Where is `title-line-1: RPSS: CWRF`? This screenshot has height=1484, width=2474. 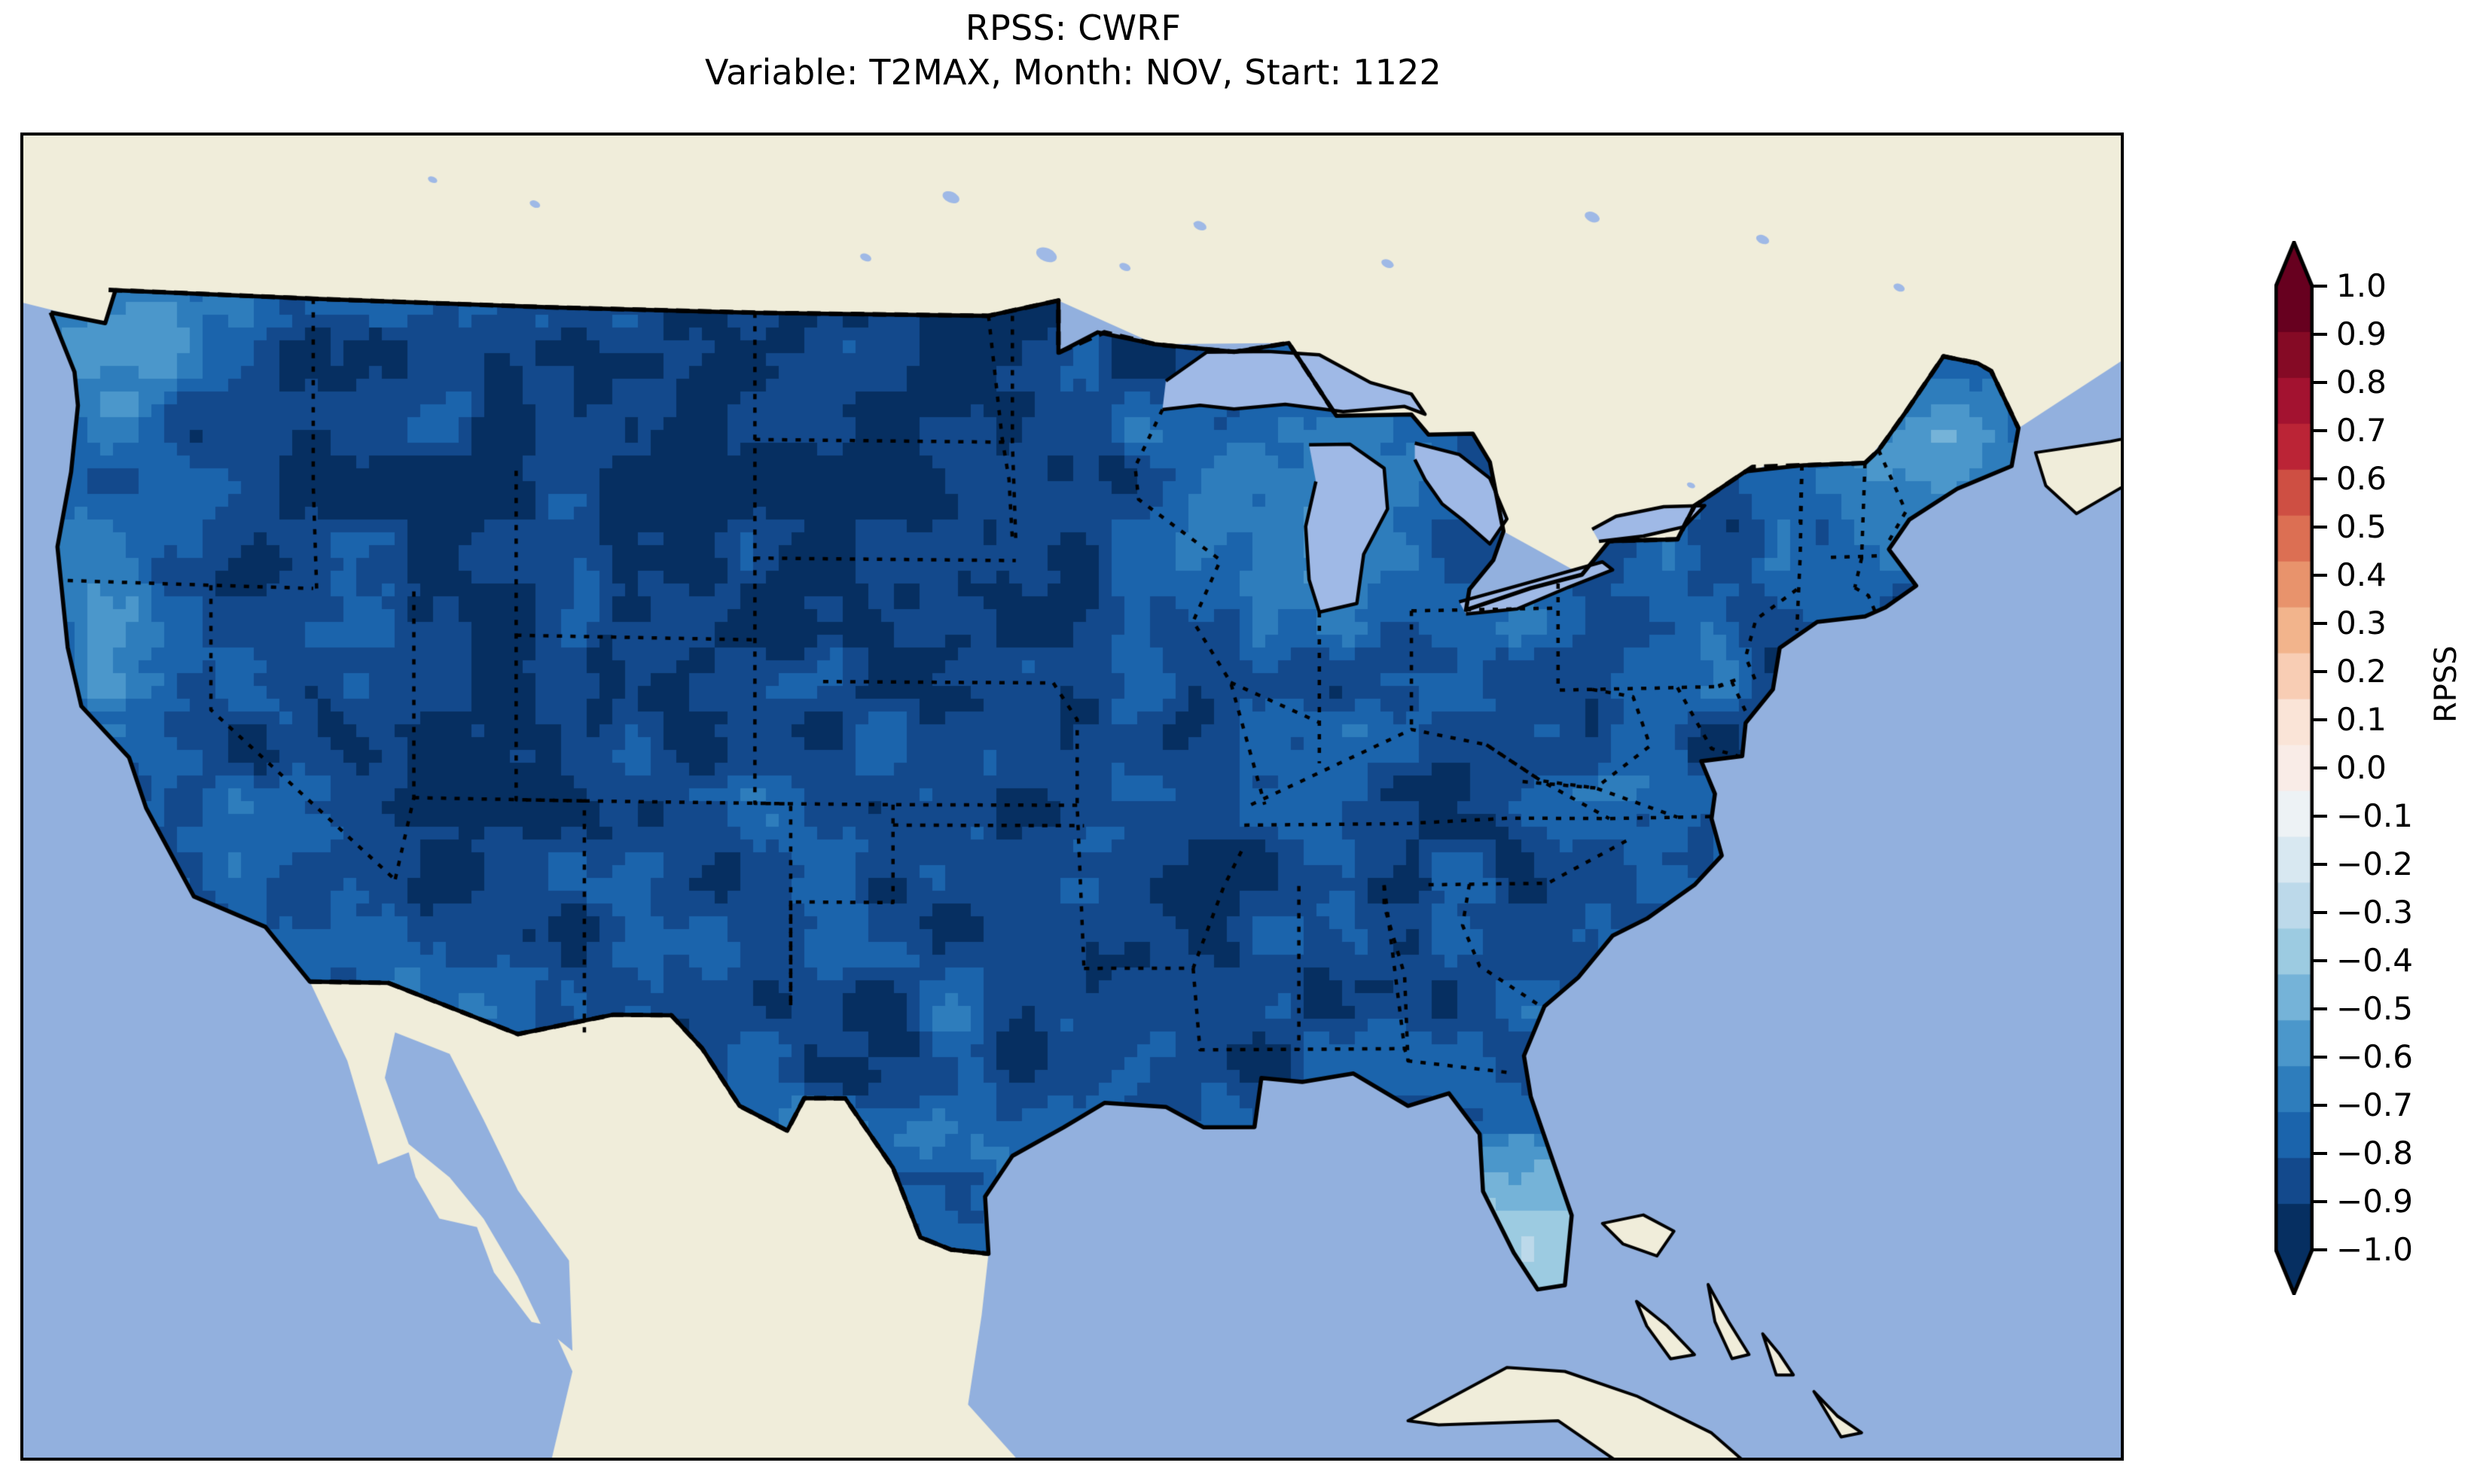 title-line-1: RPSS: CWRF is located at coordinates (1073, 28).